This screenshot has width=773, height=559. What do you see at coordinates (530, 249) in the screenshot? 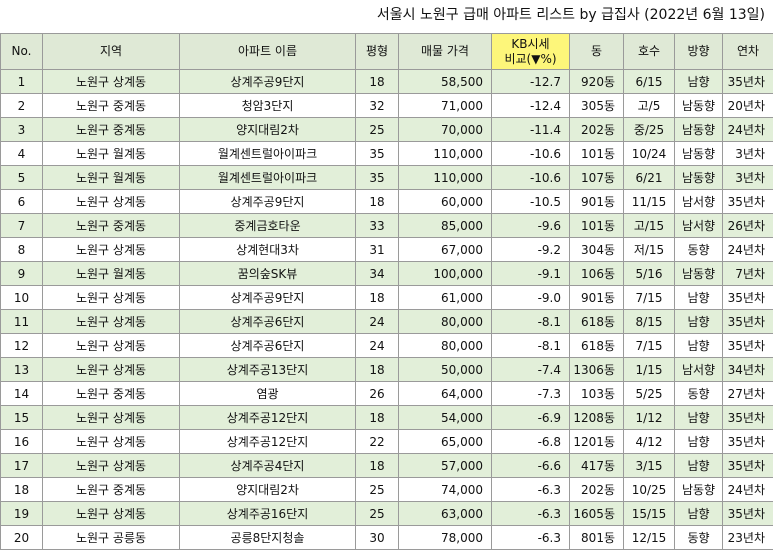
I see `cell-kb-diff: -9.2` at bounding box center [530, 249].